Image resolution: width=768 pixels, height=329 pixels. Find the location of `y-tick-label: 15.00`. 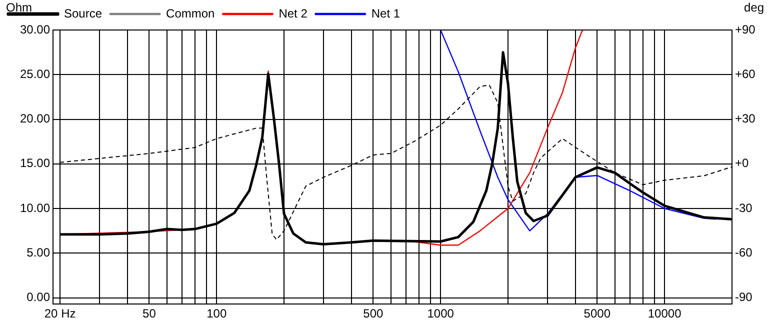

y-tick-label: 15.00 is located at coordinates (35, 163).